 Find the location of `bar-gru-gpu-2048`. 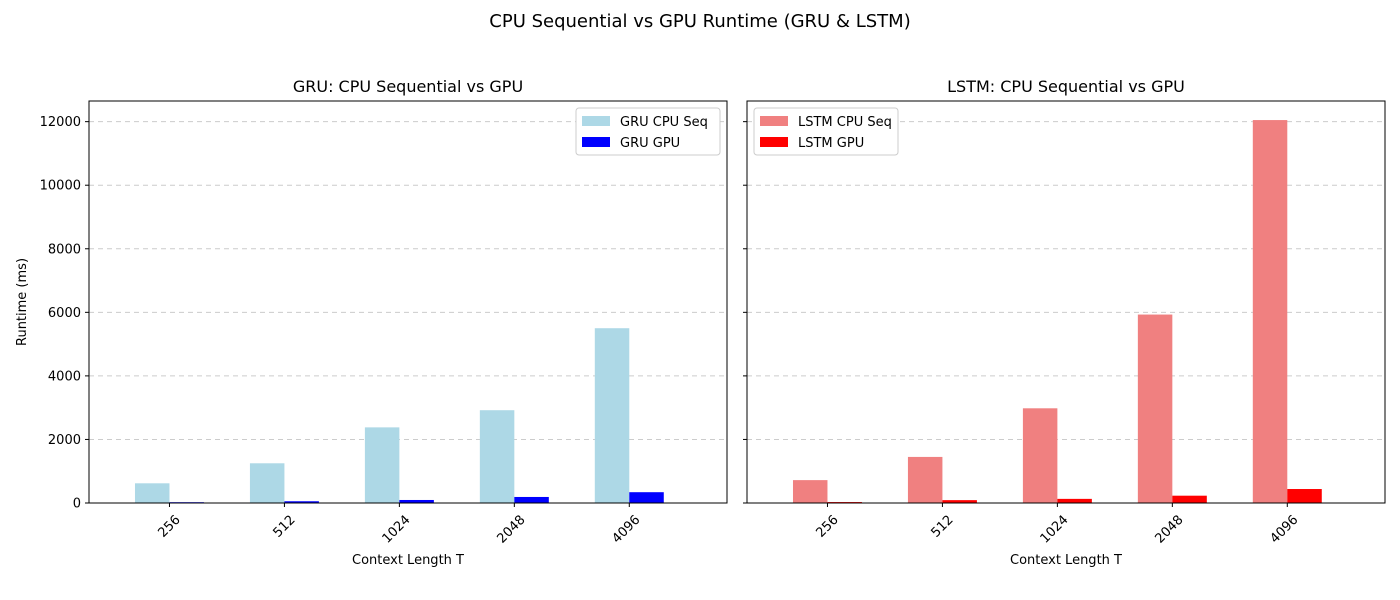

bar-gru-gpu-2048 is located at coordinates (531, 499).